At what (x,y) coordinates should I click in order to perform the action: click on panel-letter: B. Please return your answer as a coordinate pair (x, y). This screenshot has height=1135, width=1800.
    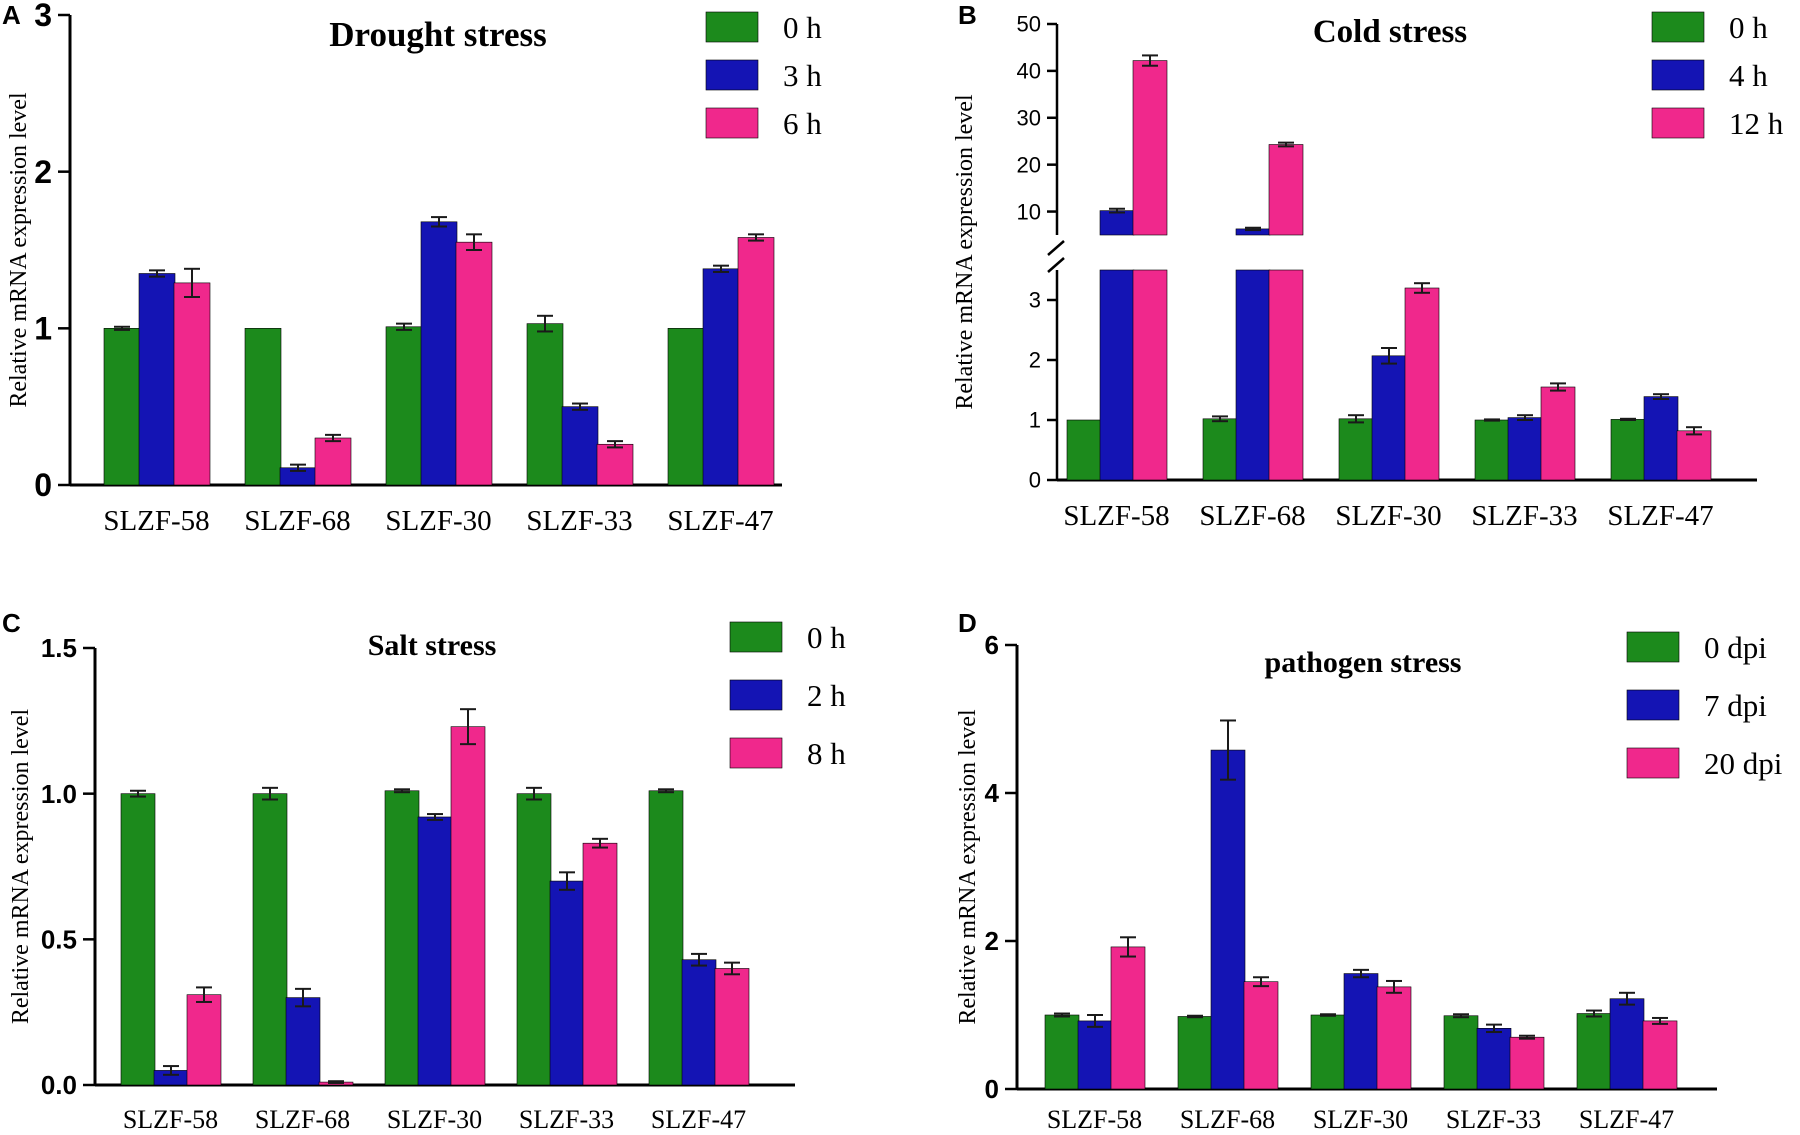
    Looking at the image, I should click on (967, 15).